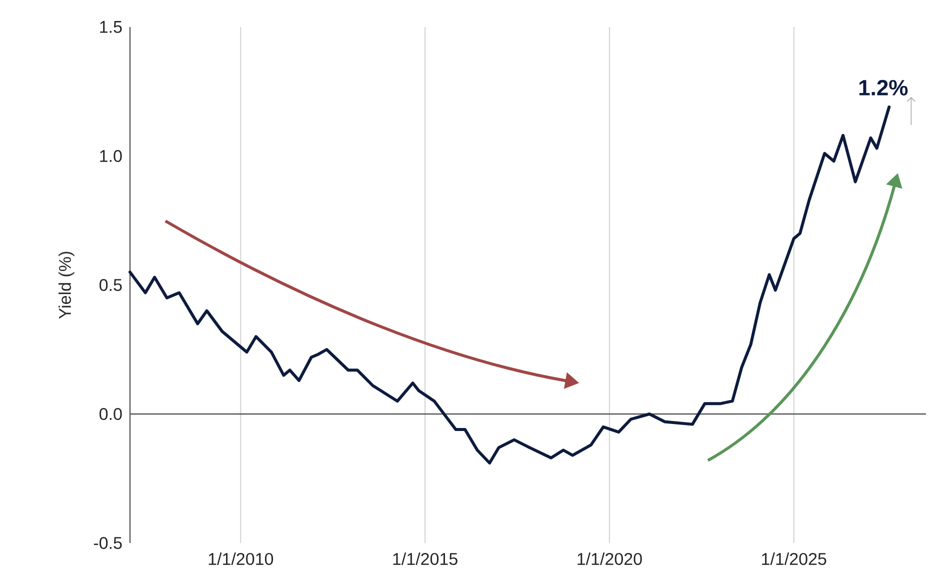  What do you see at coordinates (111, 156) in the screenshot?
I see `y-tick-label: 1.0` at bounding box center [111, 156].